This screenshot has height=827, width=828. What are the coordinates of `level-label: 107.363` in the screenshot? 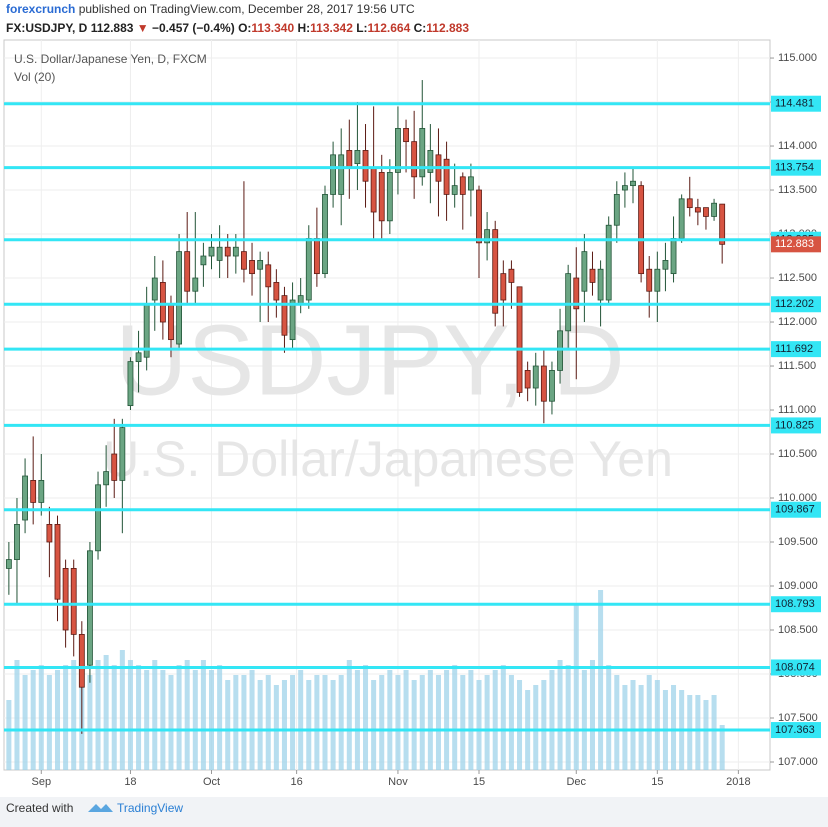 It's located at (795, 730).